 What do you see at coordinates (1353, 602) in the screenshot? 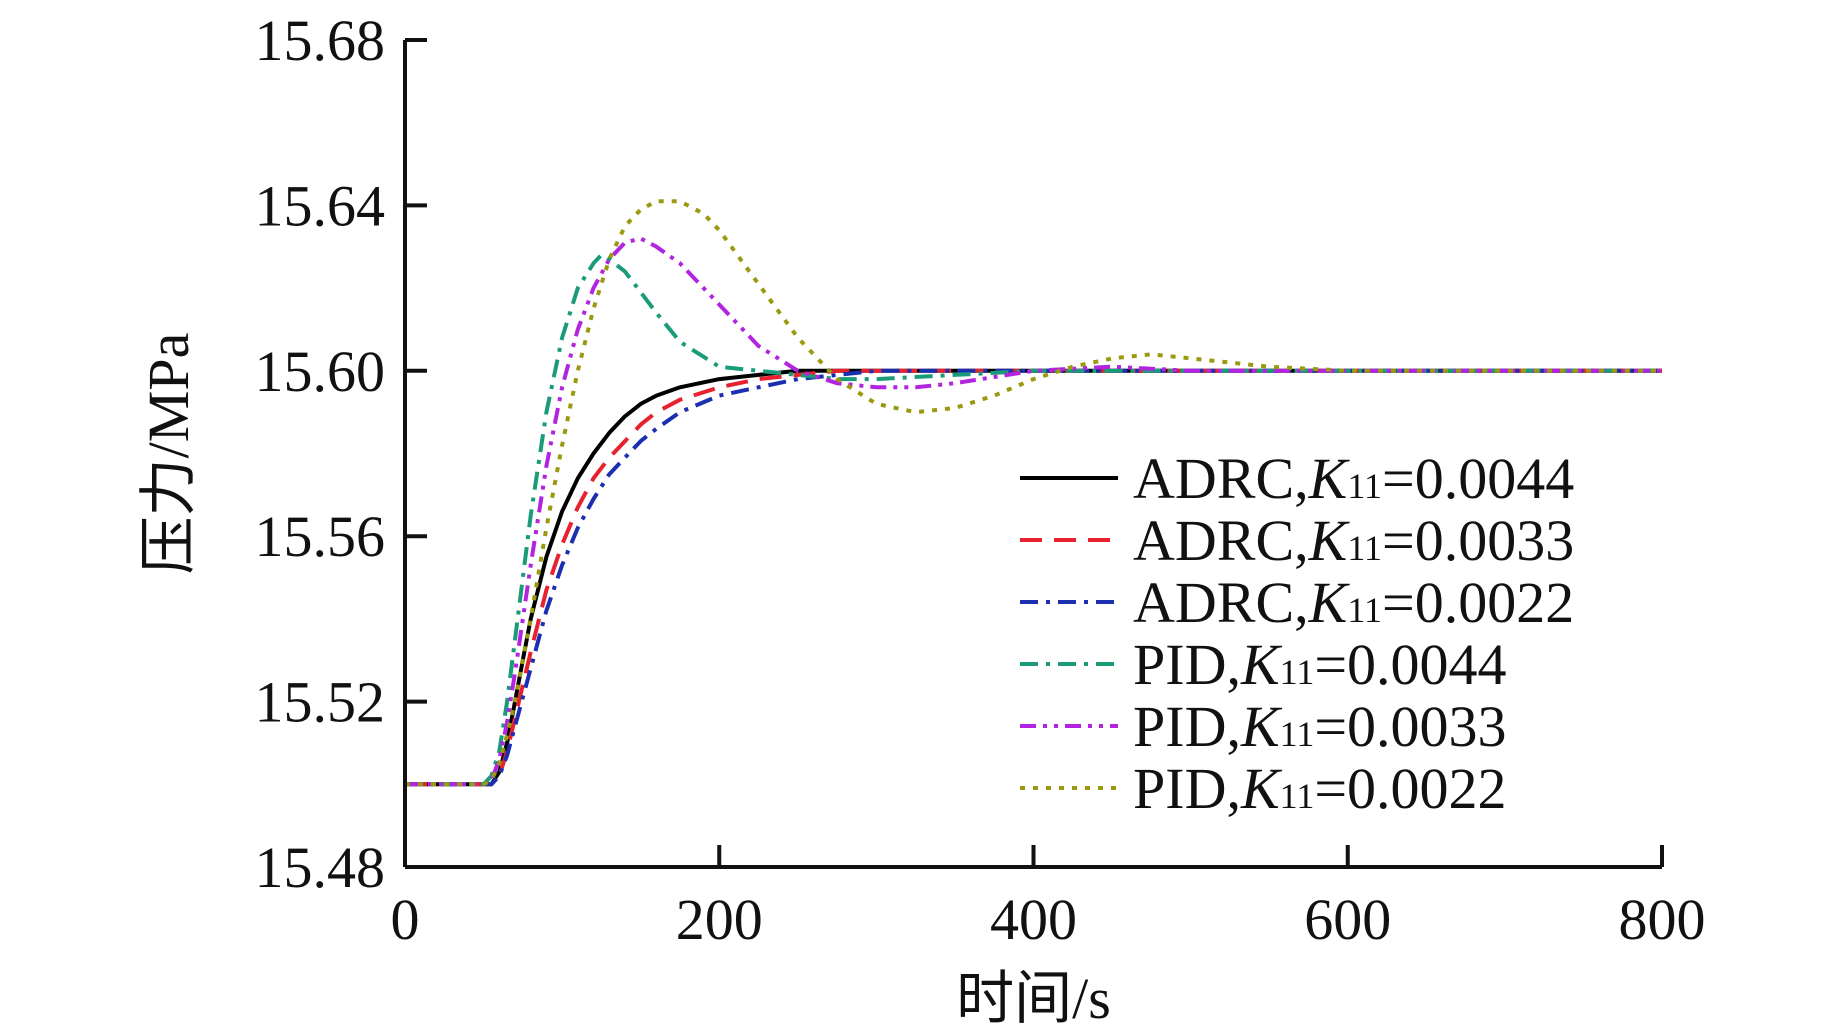
I see `legend-entry-2: ADRC,K11=0.0022` at bounding box center [1353, 602].